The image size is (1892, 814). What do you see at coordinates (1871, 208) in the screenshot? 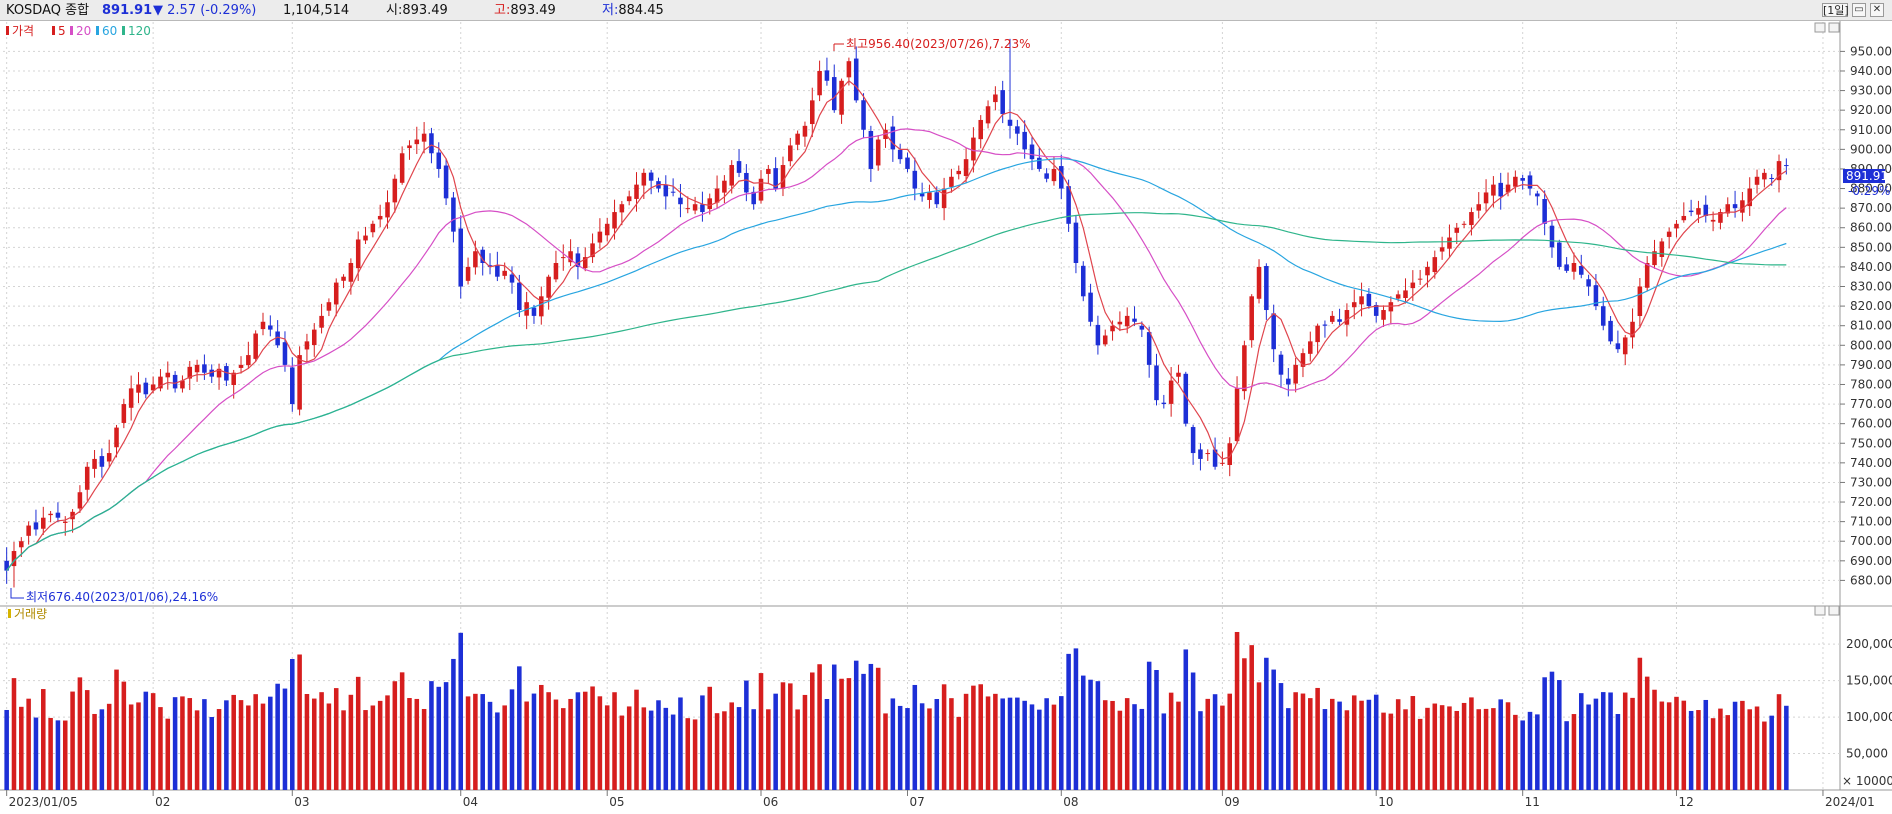
I see `price-tick-label: 870.00` at bounding box center [1871, 208].